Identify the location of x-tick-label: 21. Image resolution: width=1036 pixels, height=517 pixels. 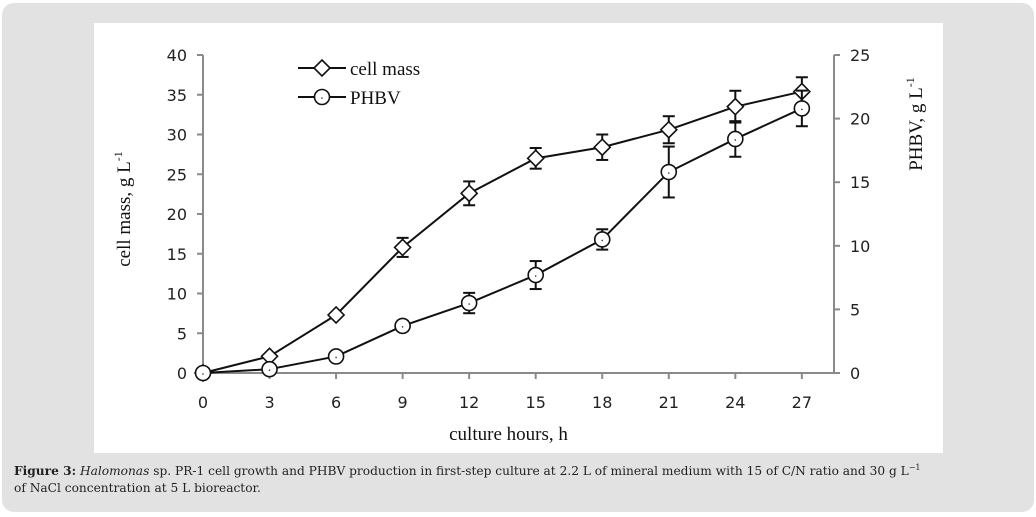
(669, 402).